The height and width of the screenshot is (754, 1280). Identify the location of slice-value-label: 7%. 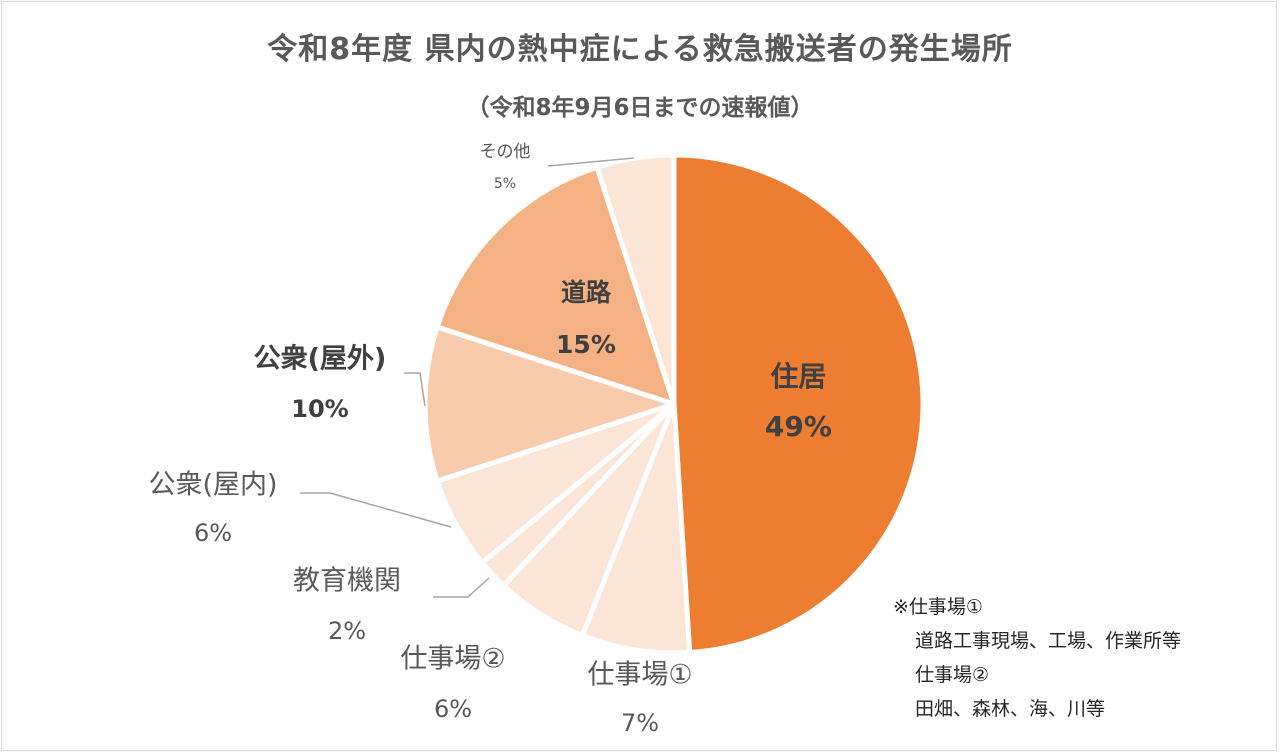
(640, 723).